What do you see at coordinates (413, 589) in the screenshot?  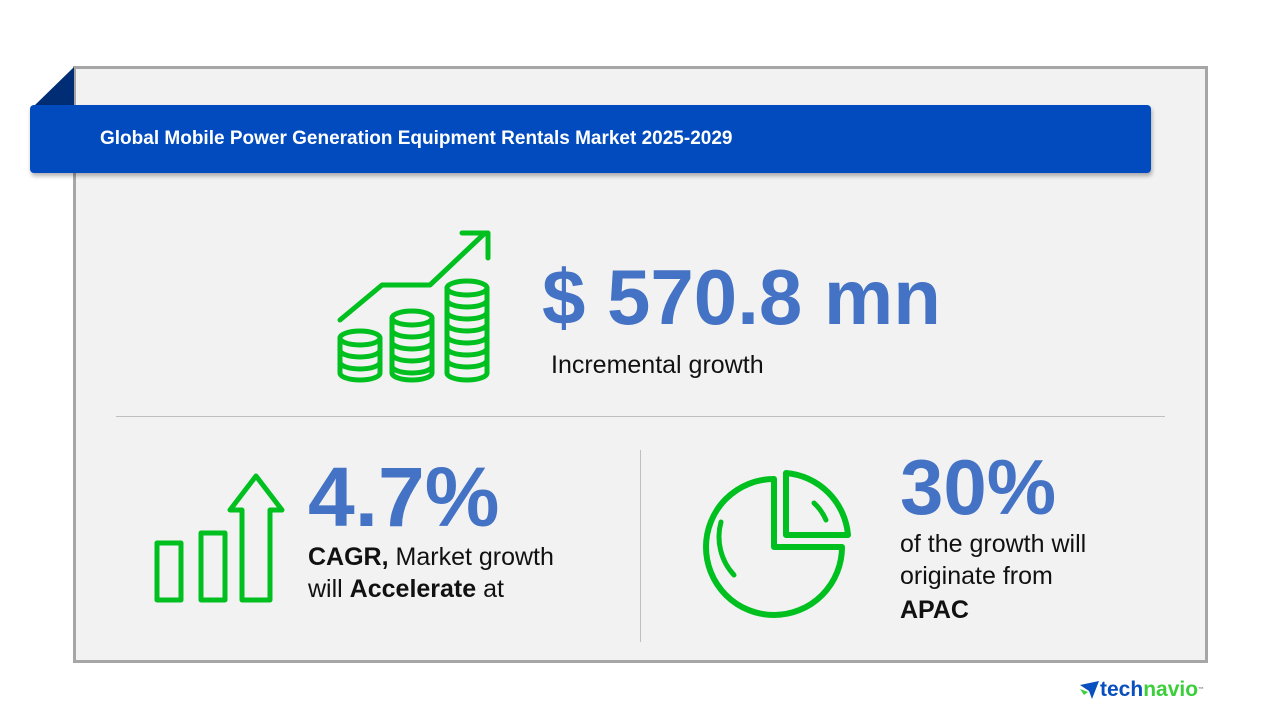 I see `cagr-line2-bold: Accelerate` at bounding box center [413, 589].